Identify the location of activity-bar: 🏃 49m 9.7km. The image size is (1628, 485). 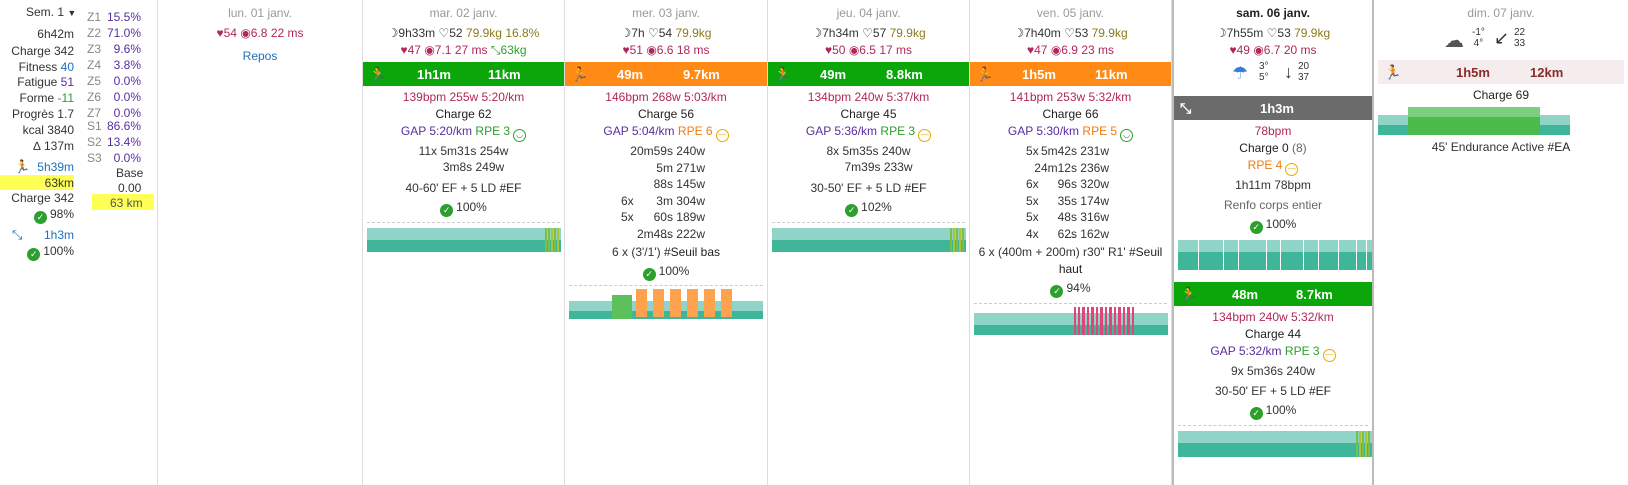
(666, 74).